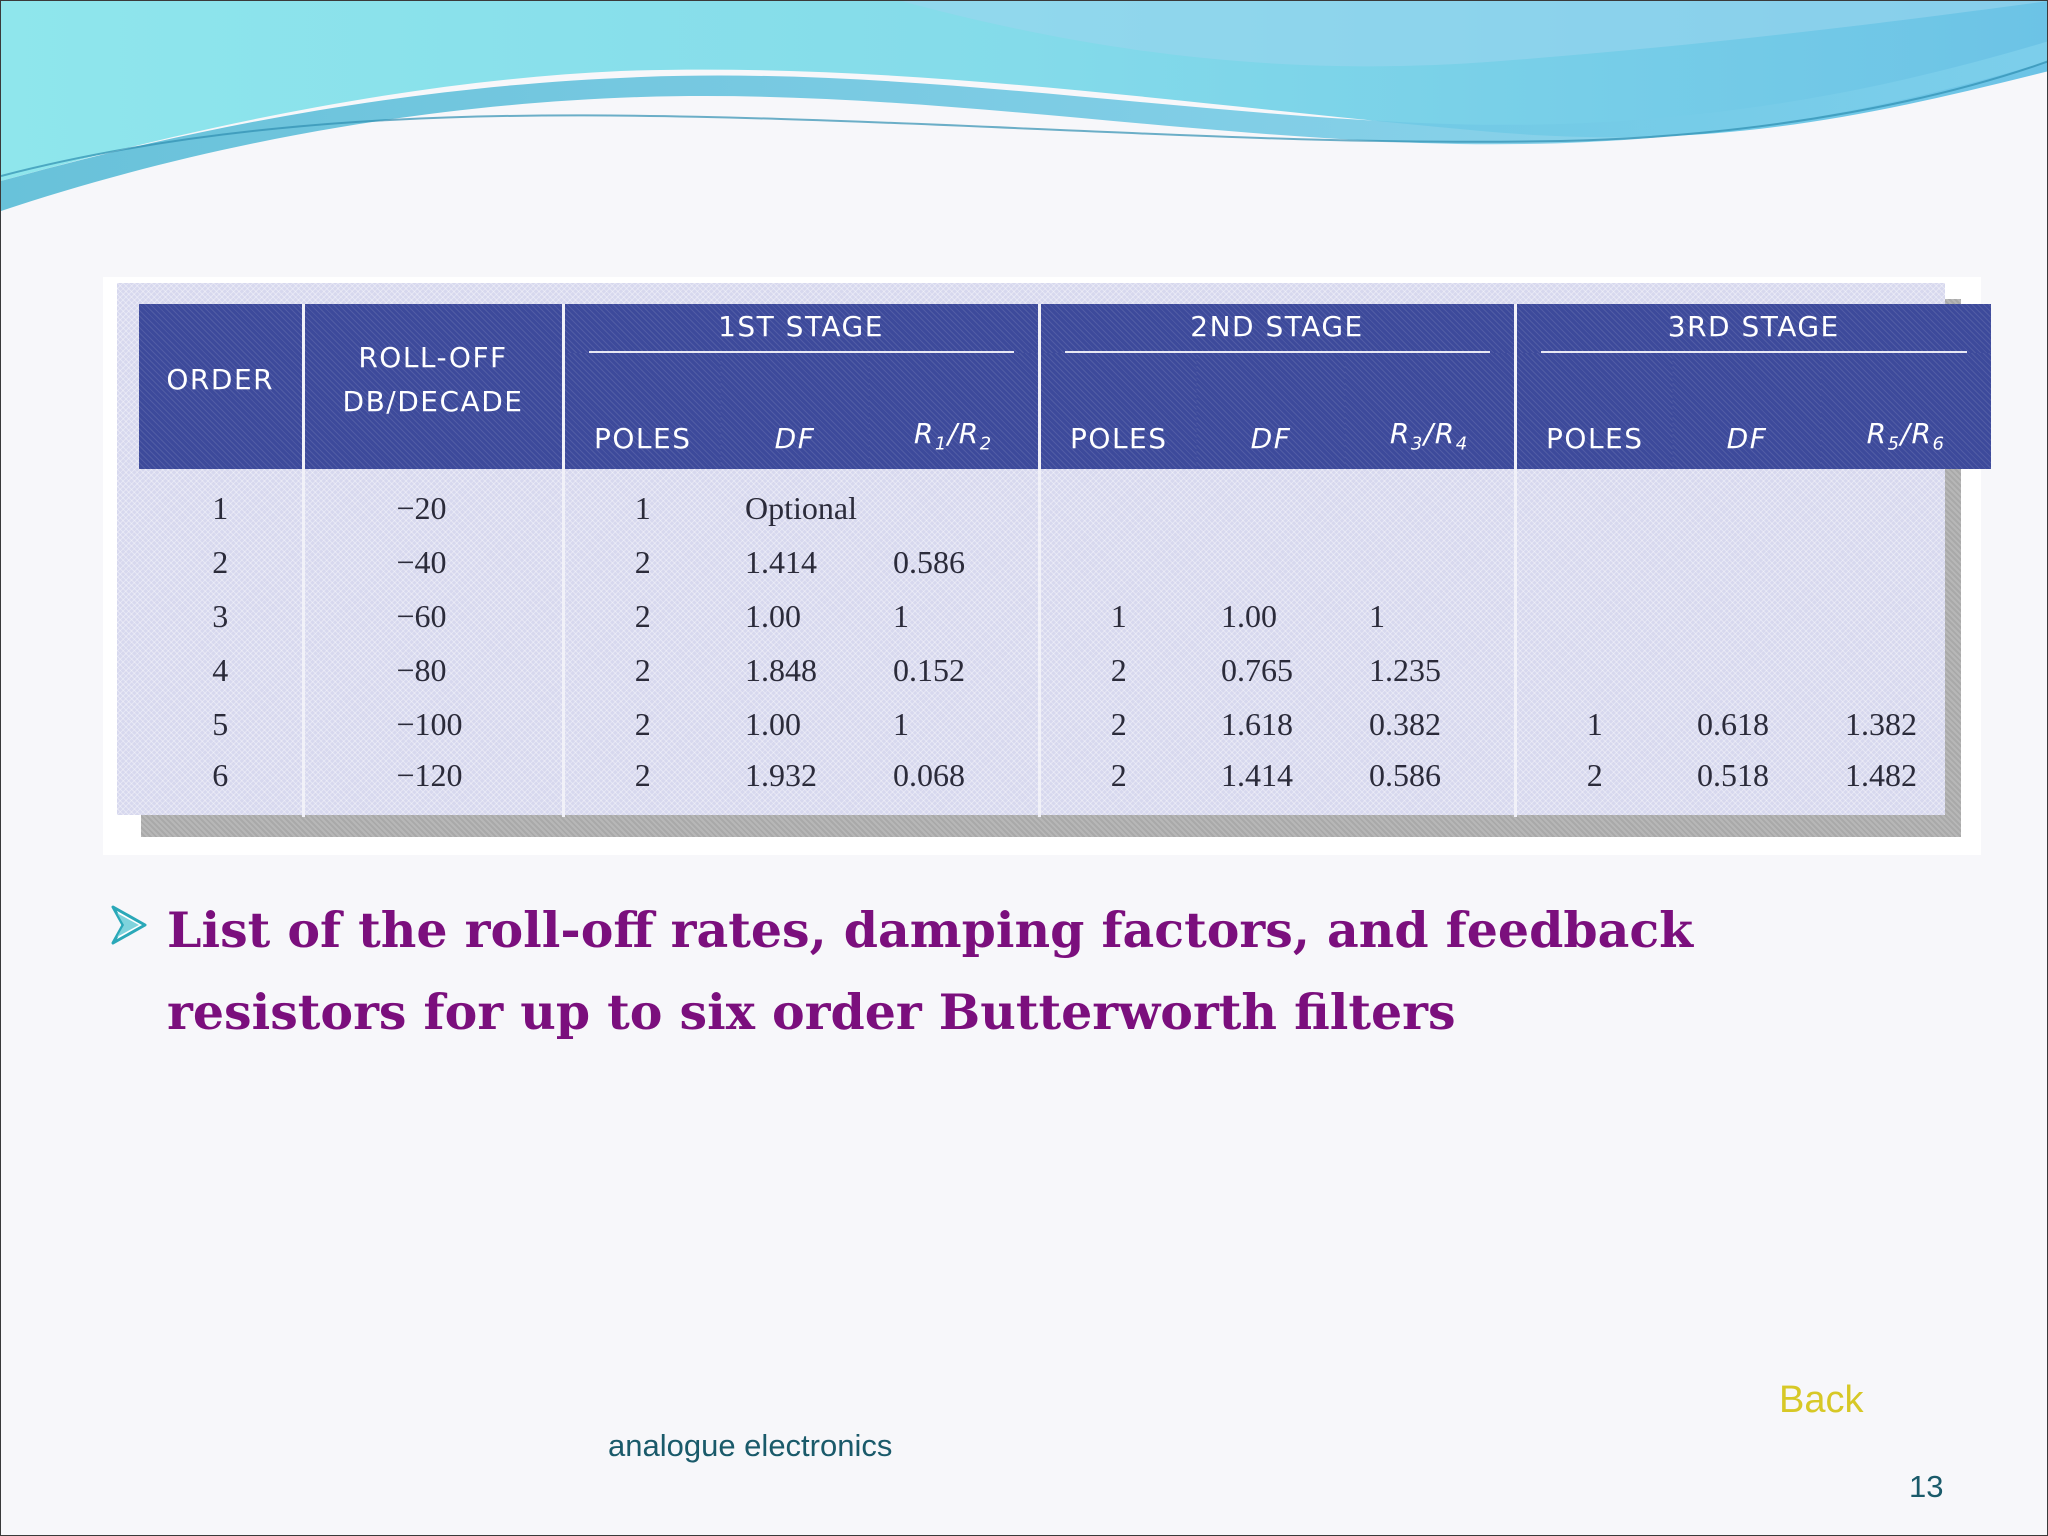 This screenshot has width=2048, height=1536. I want to click on cell-df-1: 1.932, so click(781, 775).